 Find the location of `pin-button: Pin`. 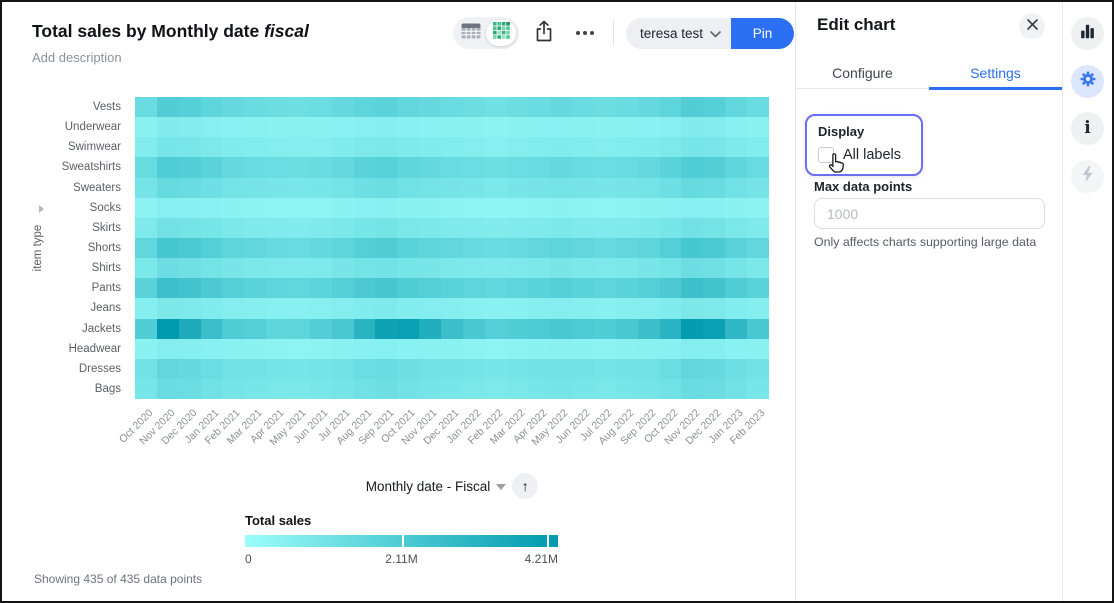

pin-button: Pin is located at coordinates (763, 33).